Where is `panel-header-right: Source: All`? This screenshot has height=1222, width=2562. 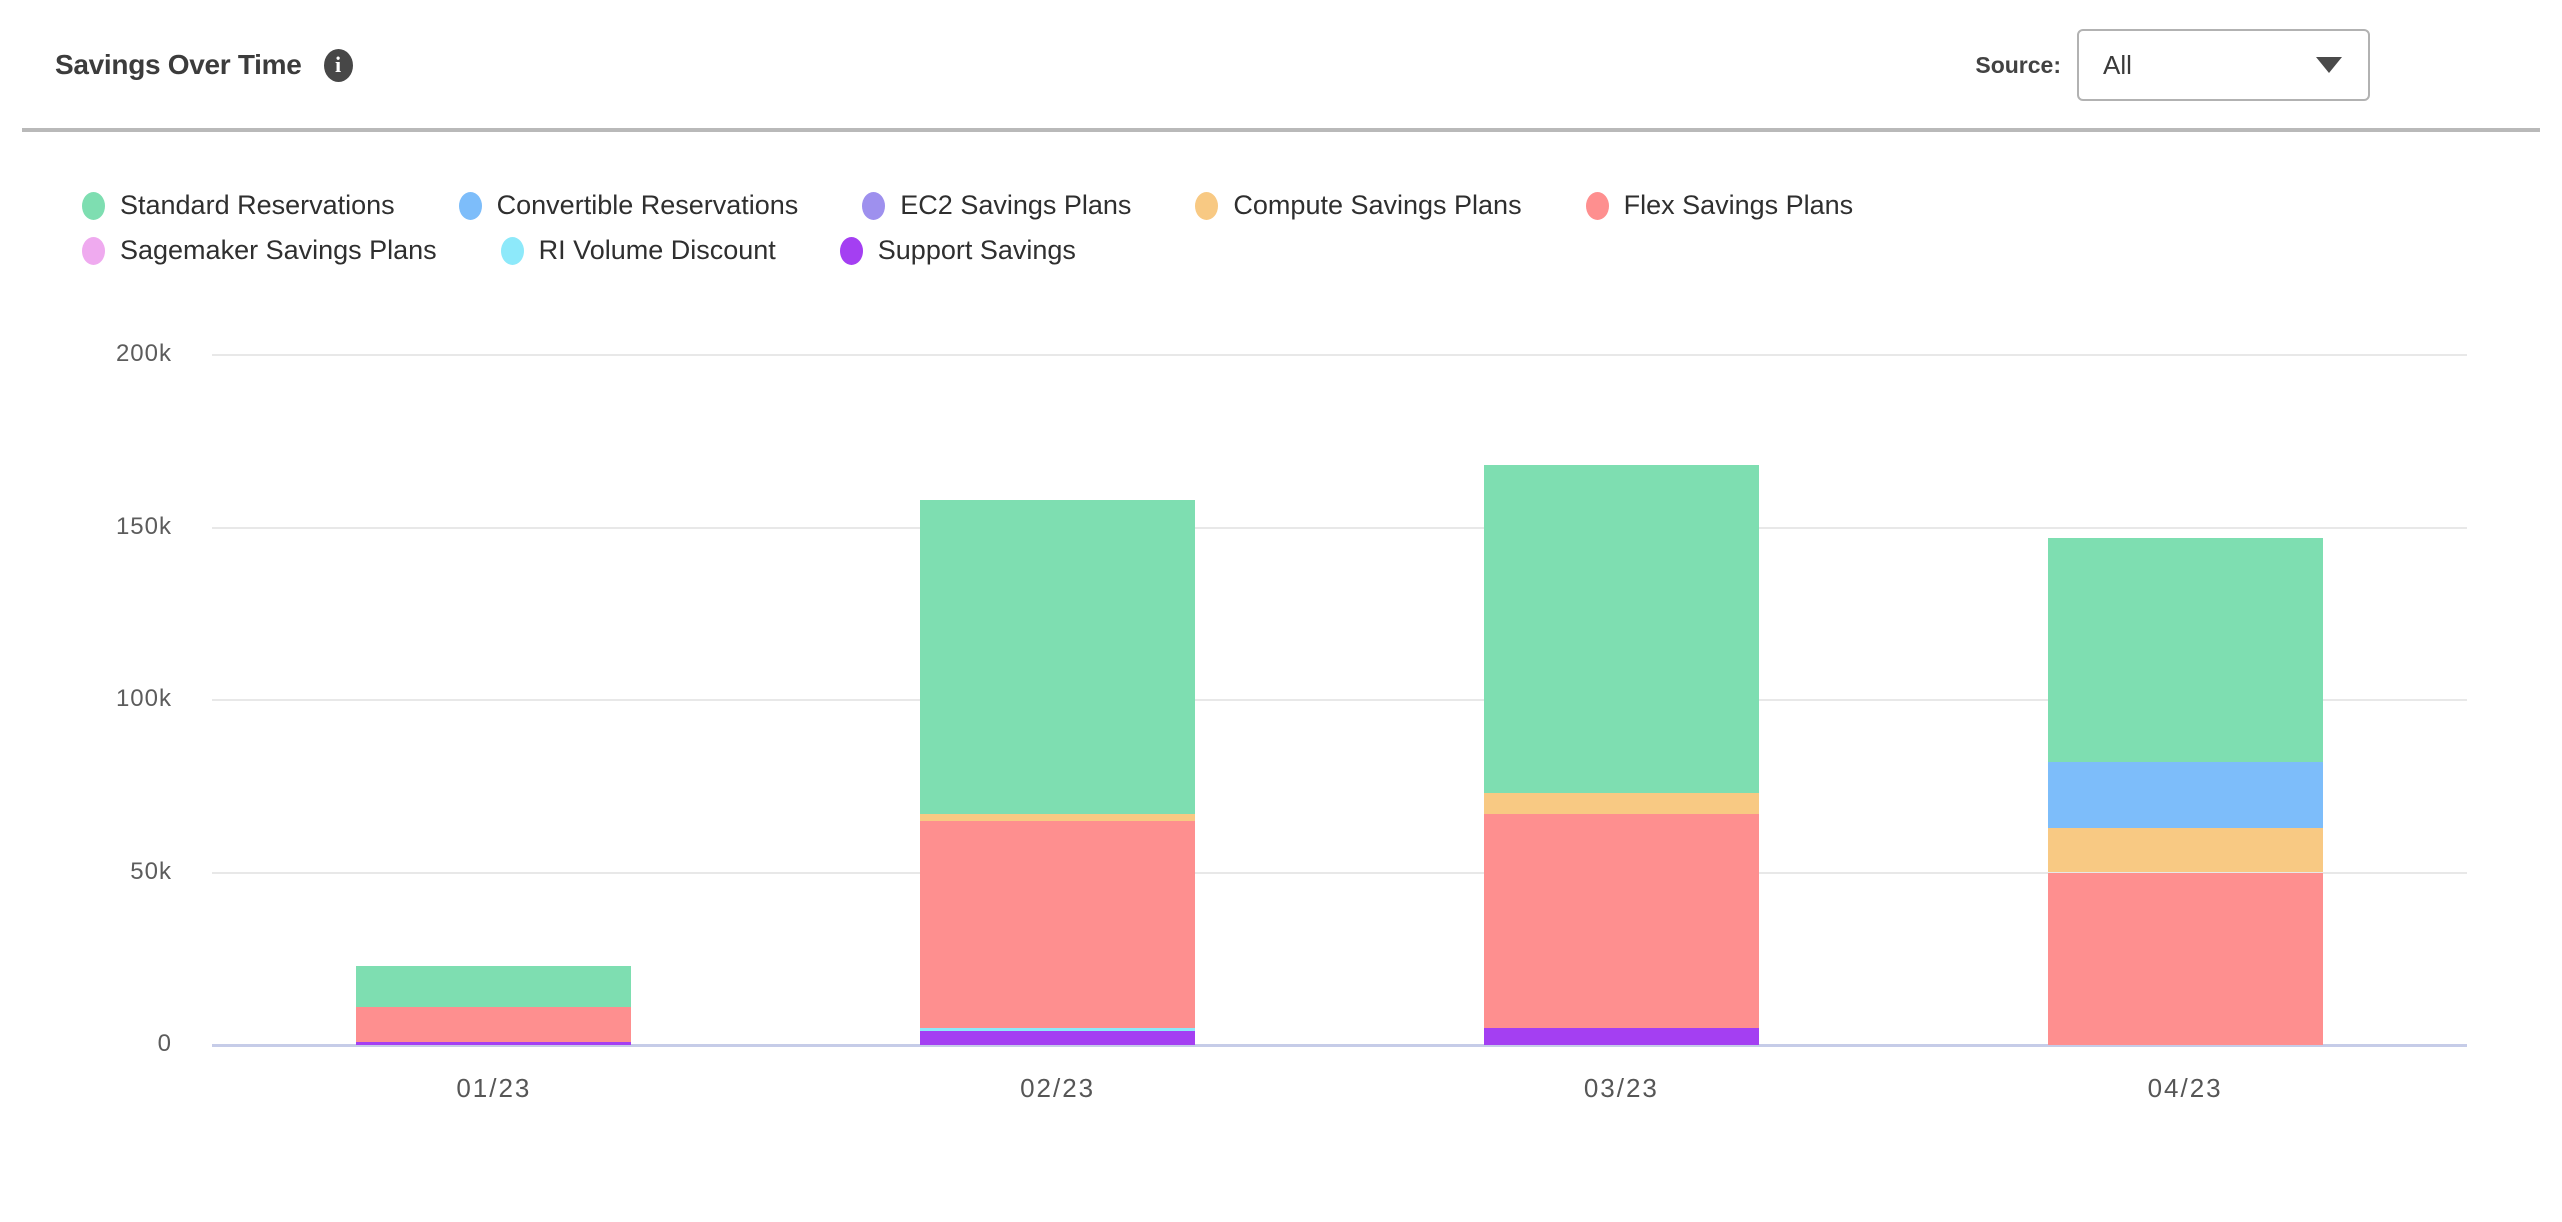
panel-header-right: Source: All is located at coordinates (2172, 65).